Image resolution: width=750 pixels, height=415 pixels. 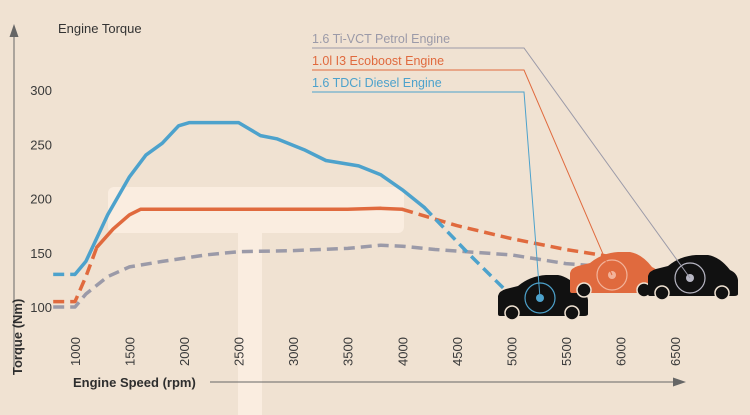 I want to click on y-ticks: 100 150 200 250 300, so click(x=41, y=199).